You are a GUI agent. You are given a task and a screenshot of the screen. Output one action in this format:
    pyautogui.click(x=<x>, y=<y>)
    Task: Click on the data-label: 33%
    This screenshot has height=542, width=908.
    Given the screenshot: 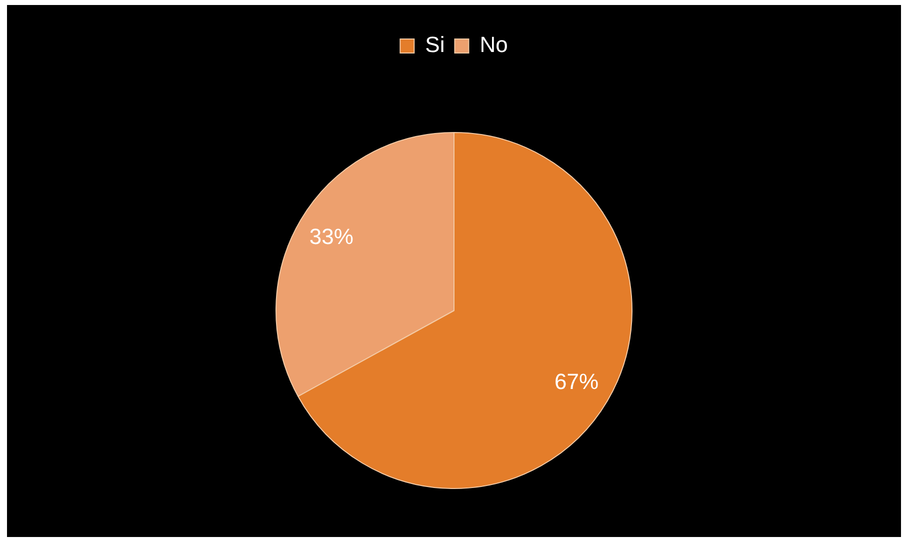 What is the action you would take?
    pyautogui.click(x=331, y=237)
    